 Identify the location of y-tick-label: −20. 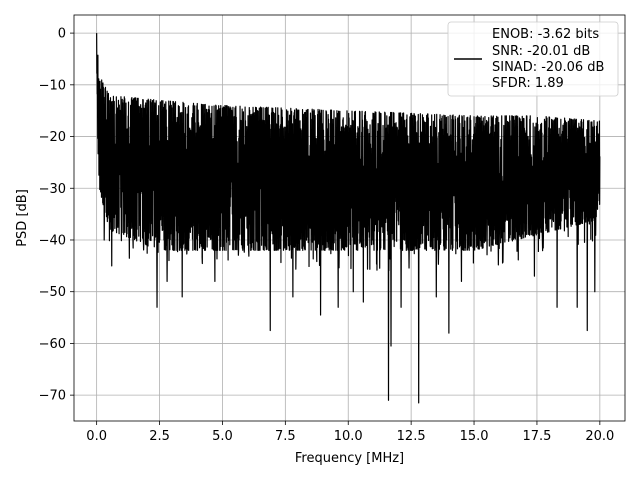
(52, 137).